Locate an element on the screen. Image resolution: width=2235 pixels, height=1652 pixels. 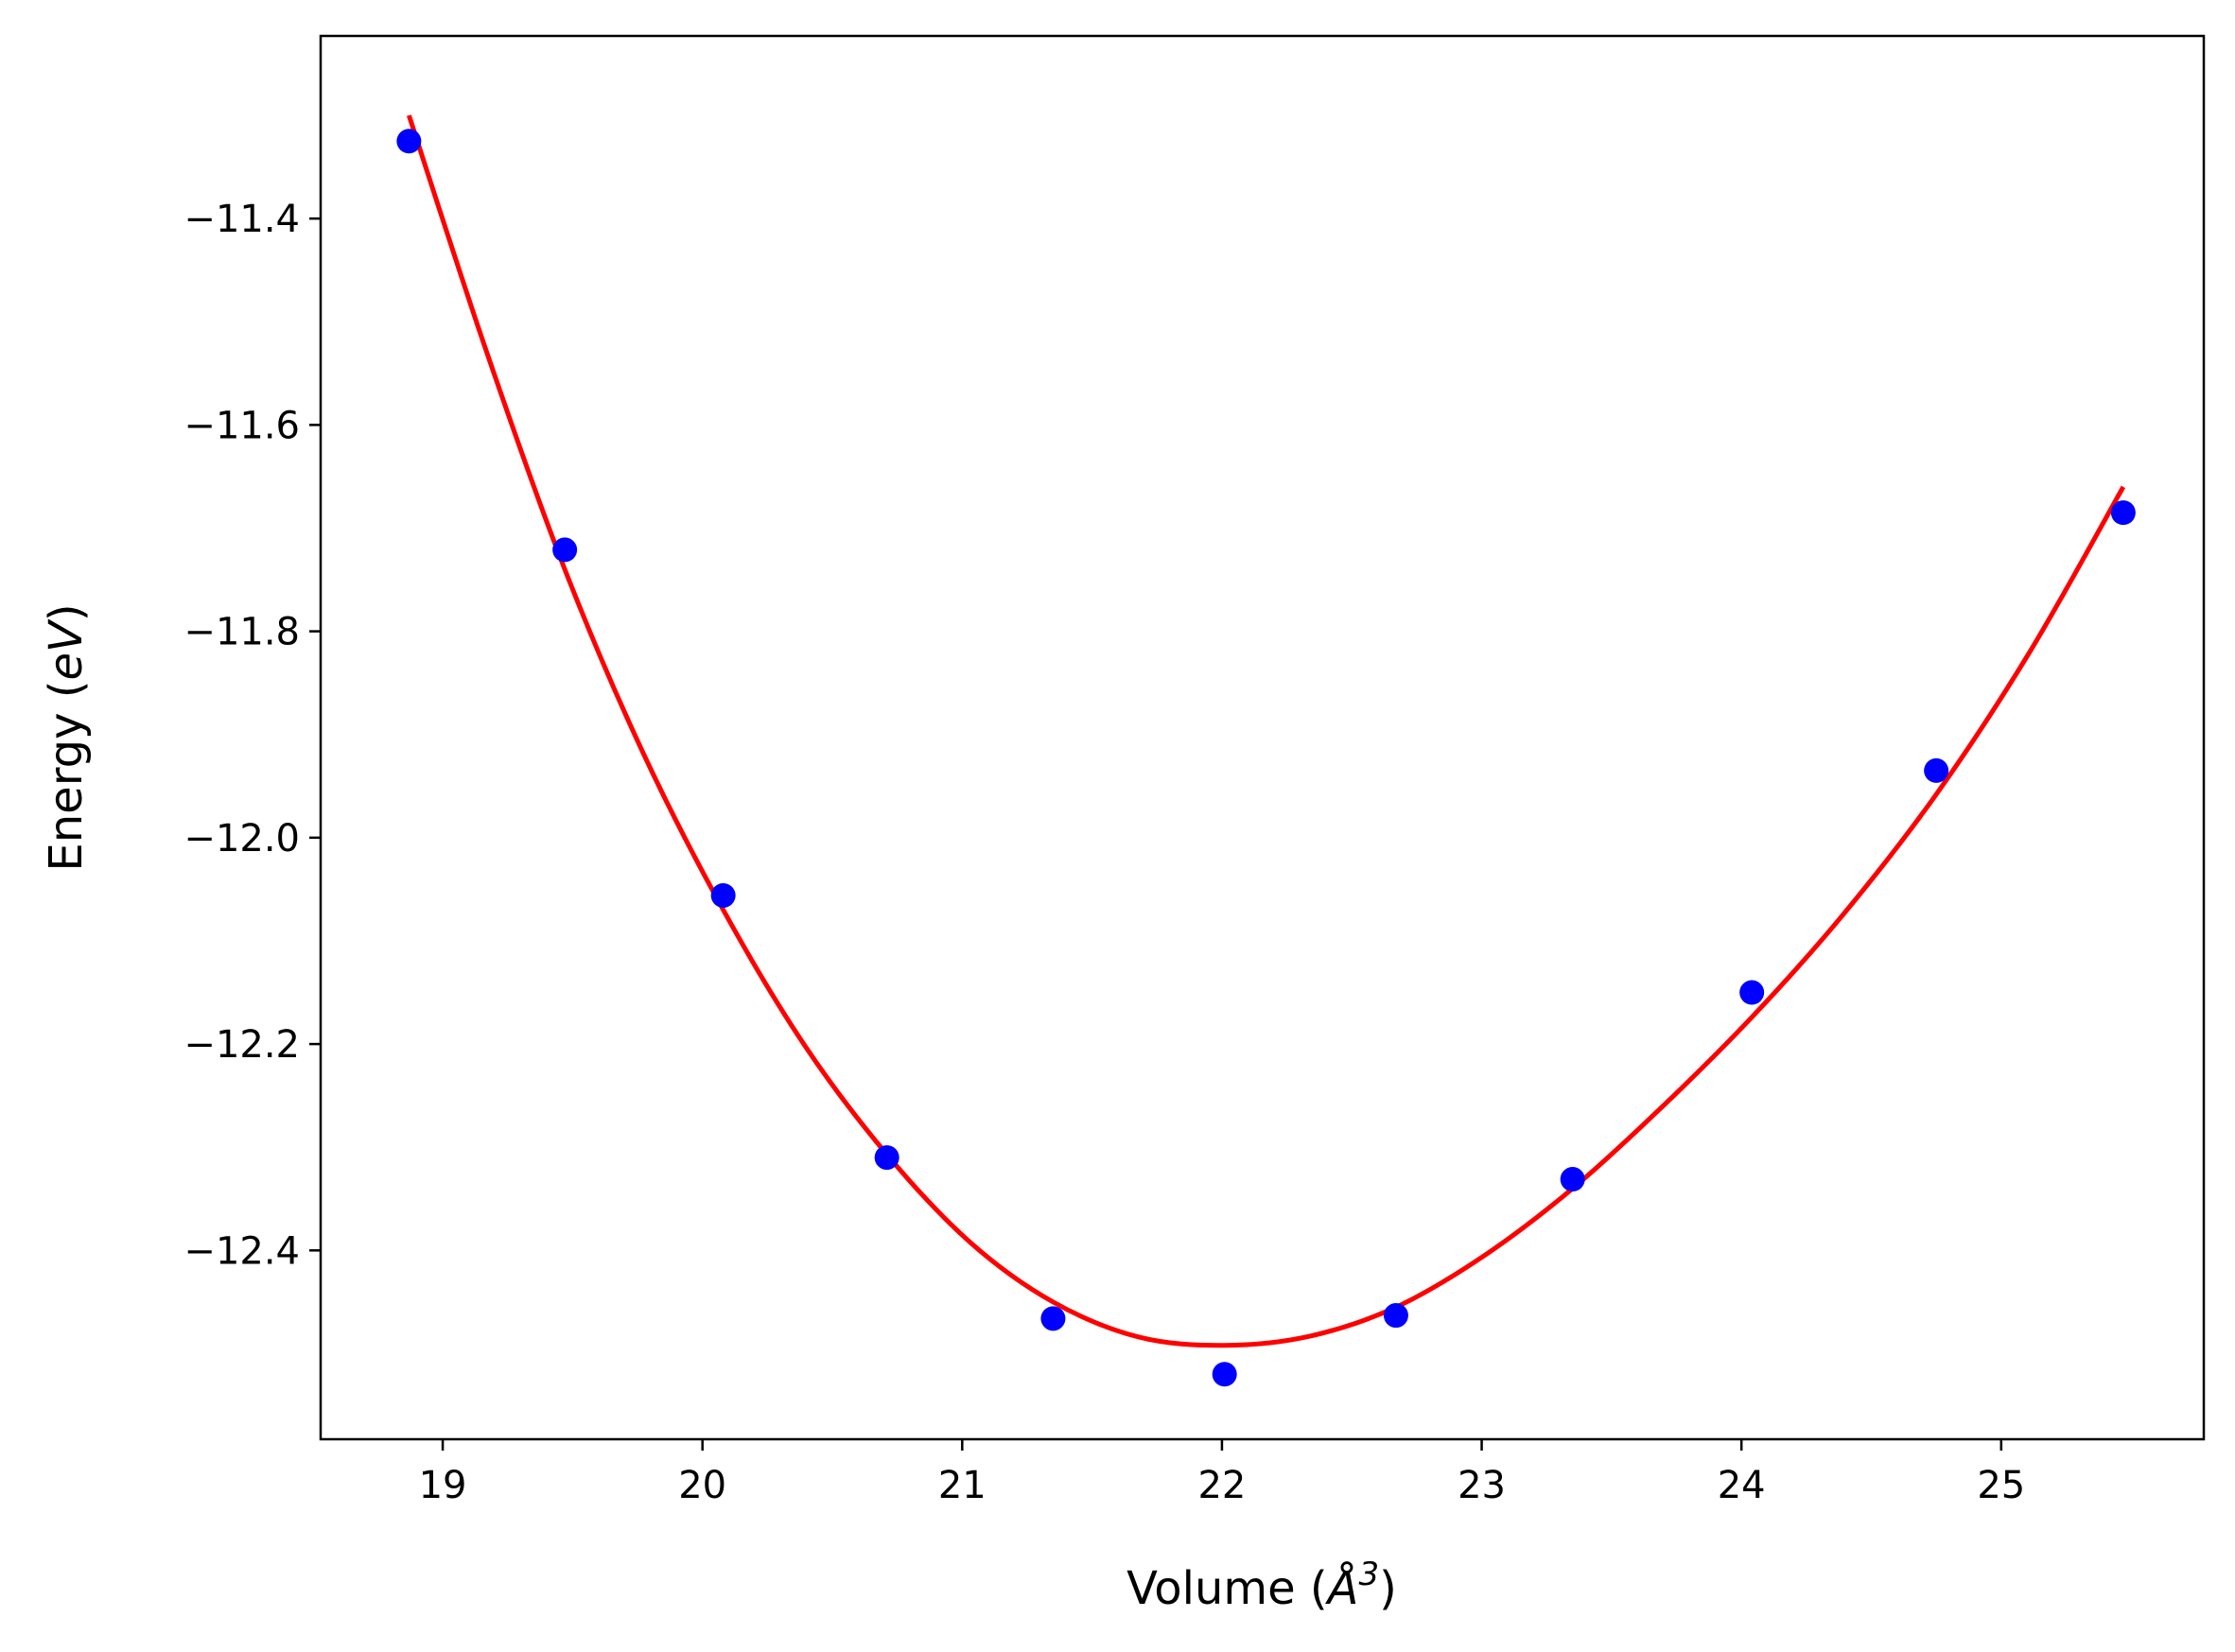
x-axis-title-prefix: Volume ( is located at coordinates (1227, 1588).